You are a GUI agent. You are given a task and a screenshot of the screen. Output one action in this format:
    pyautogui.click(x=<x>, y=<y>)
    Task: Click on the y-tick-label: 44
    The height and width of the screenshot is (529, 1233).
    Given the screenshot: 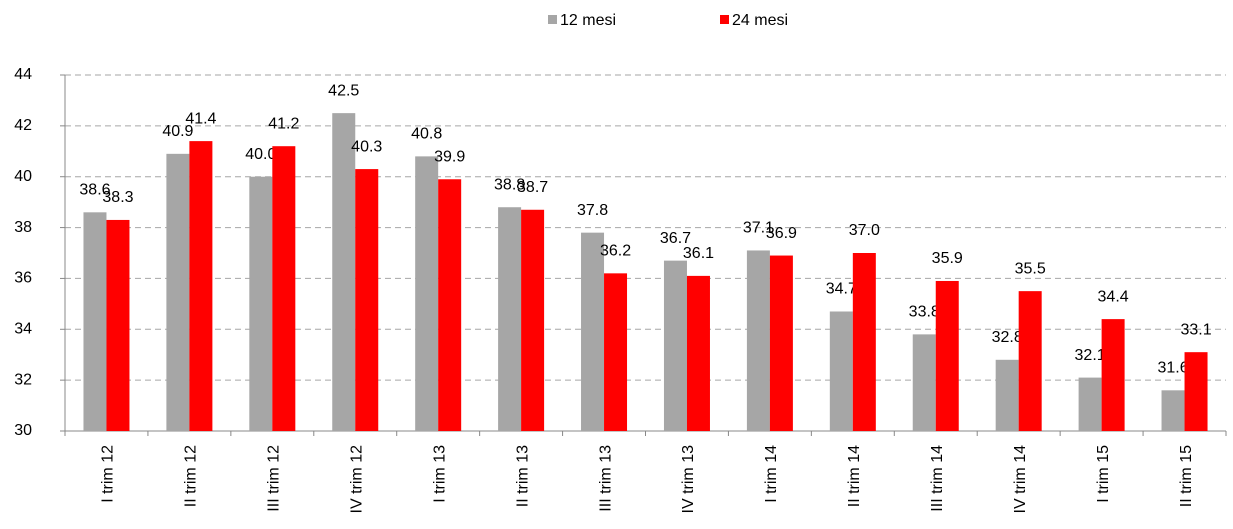 What is the action you would take?
    pyautogui.click(x=23, y=74)
    